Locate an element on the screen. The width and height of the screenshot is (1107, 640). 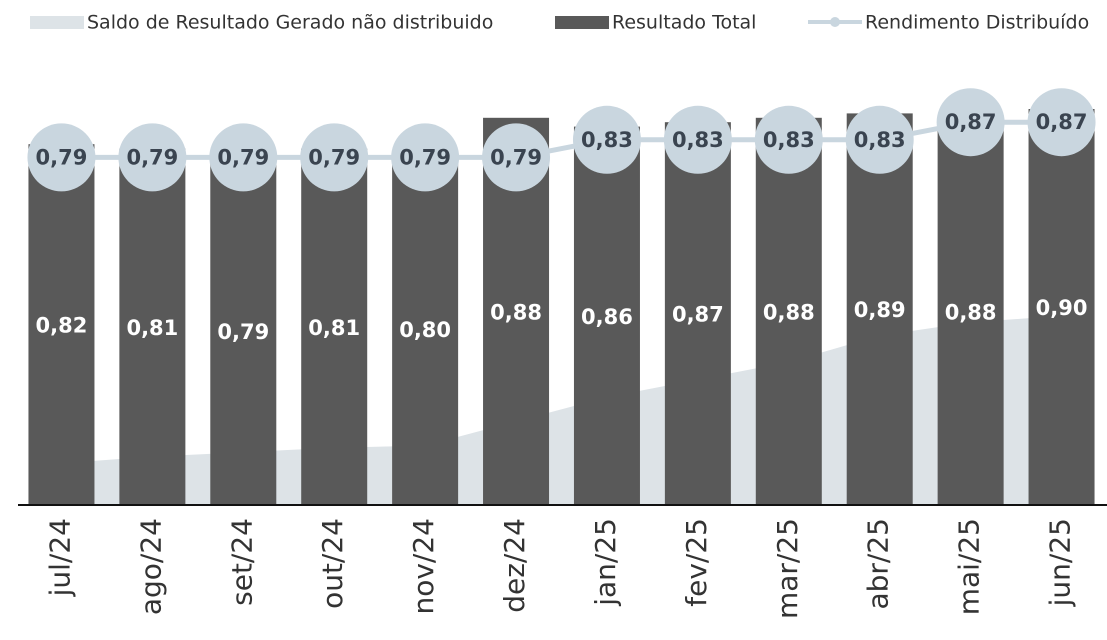
x-tick-label: ago/24 is located at coordinates (150, 566).